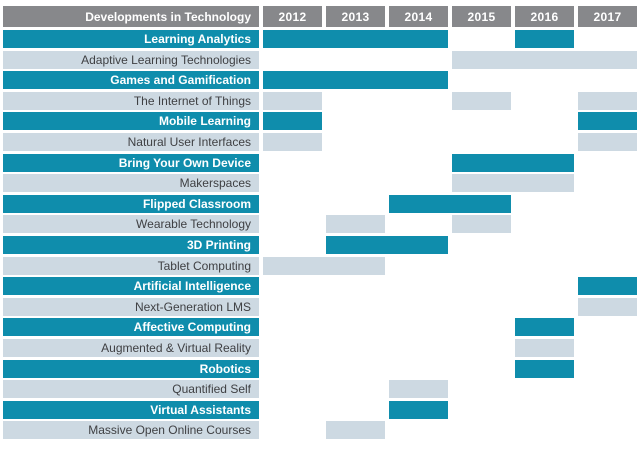  I want to click on header-year-cell: 2015, so click(481, 16).